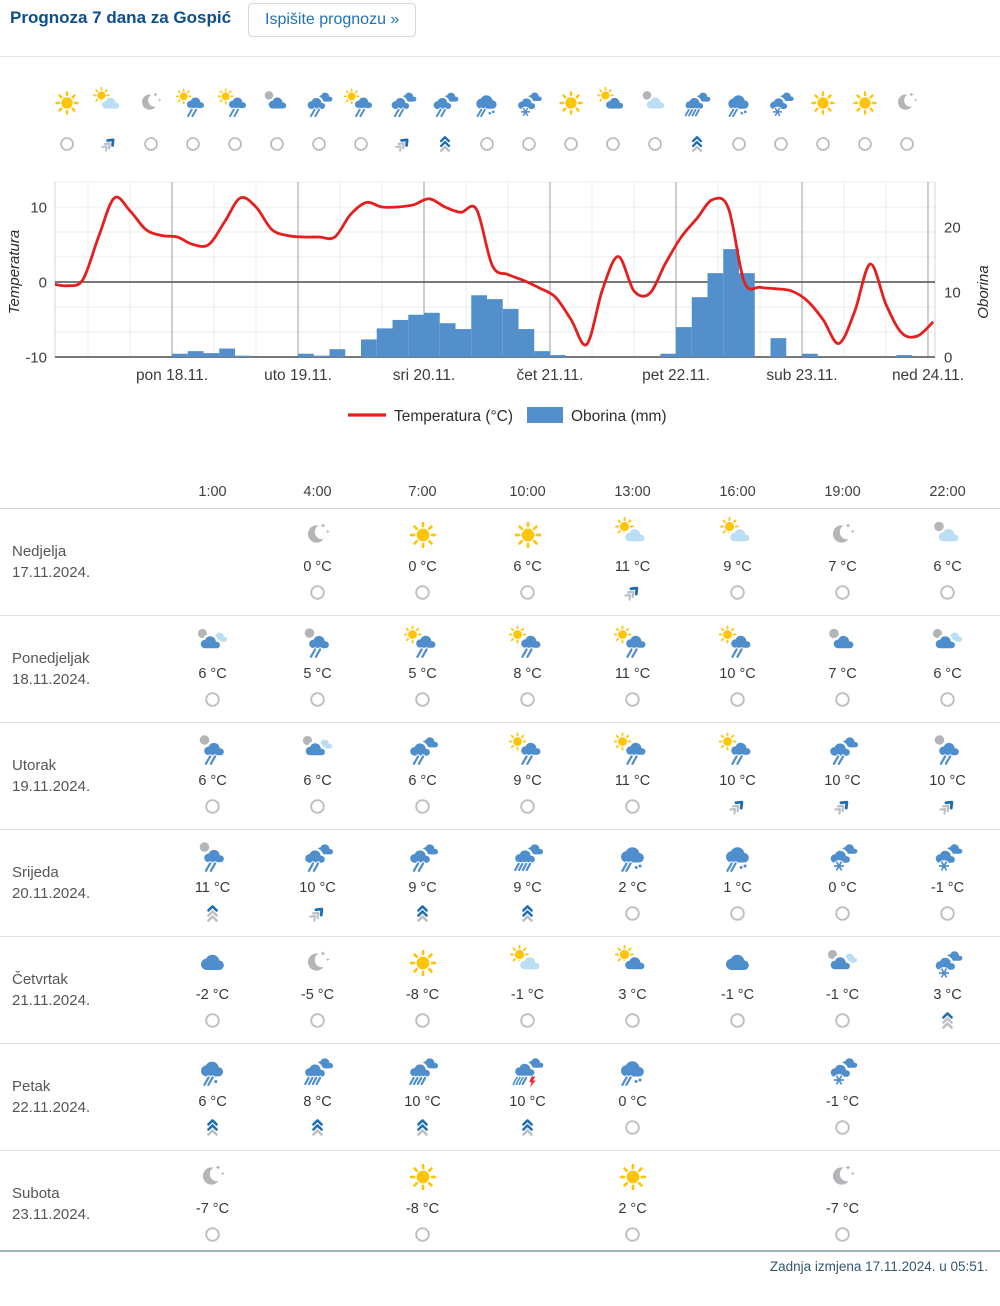 The width and height of the screenshot is (1000, 1306). Describe the element at coordinates (422, 1127) in the screenshot. I see `wind-gale-icon` at that location.